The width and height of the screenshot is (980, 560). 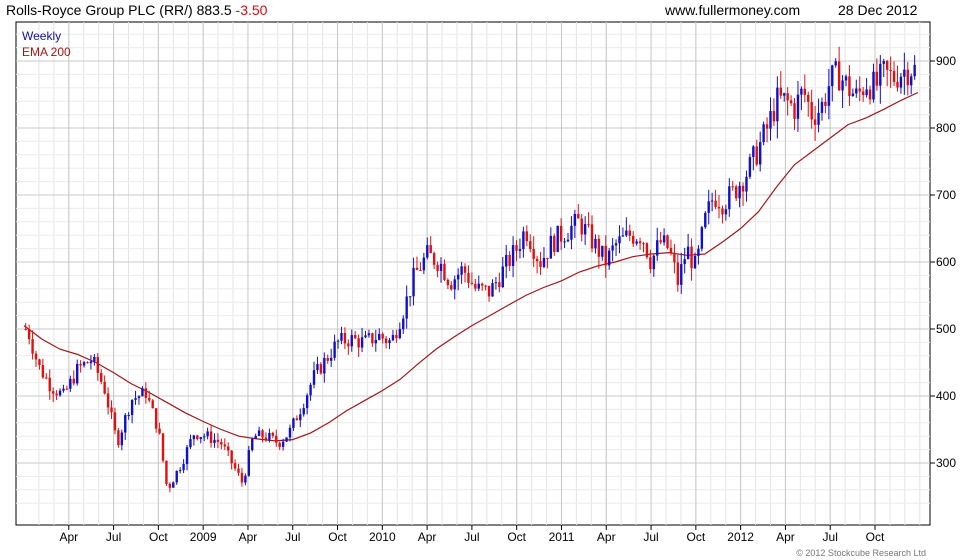 I want to click on y-tick-label: 400, so click(x=946, y=396).